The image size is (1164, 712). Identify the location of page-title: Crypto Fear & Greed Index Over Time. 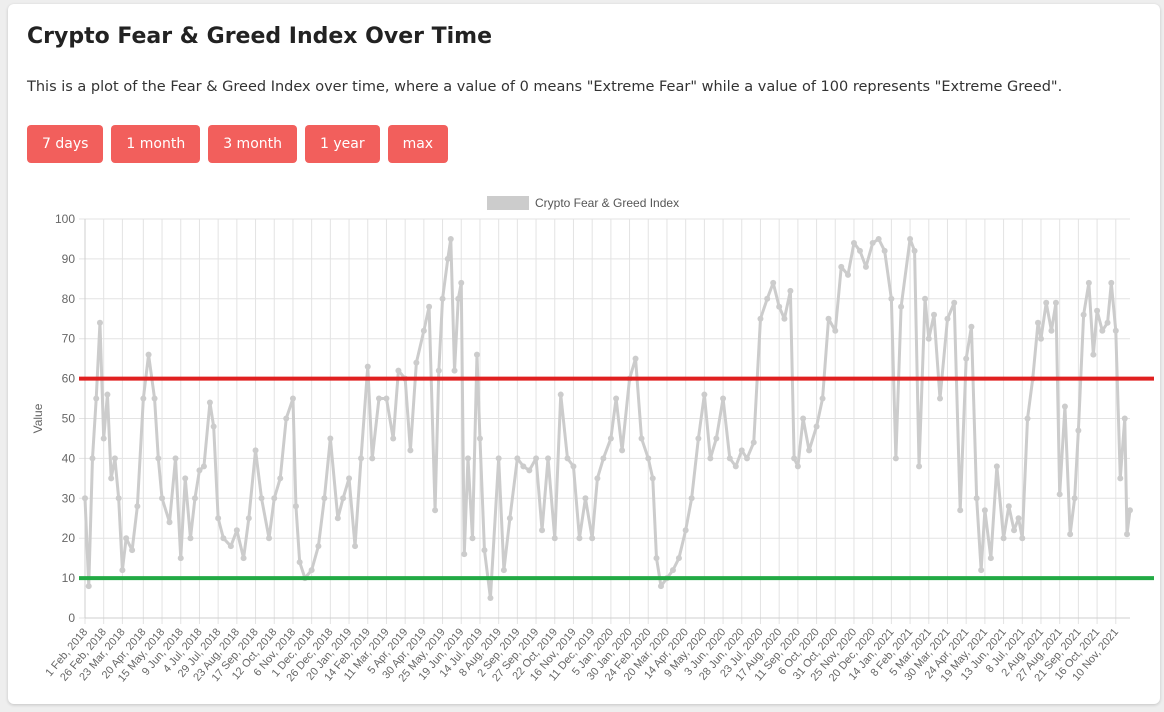
(260, 36).